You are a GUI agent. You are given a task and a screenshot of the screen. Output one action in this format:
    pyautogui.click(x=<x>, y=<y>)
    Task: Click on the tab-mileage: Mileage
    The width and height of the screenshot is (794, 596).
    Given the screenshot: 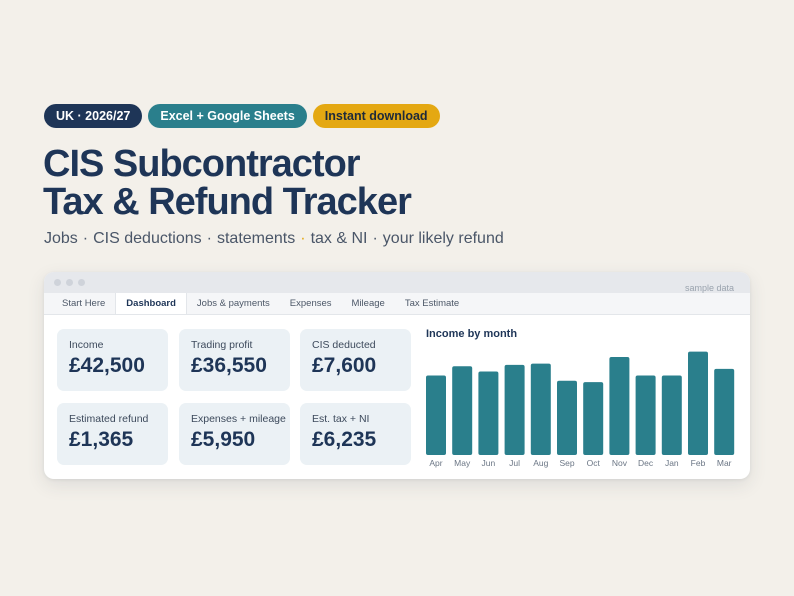 What is the action you would take?
    pyautogui.click(x=368, y=303)
    